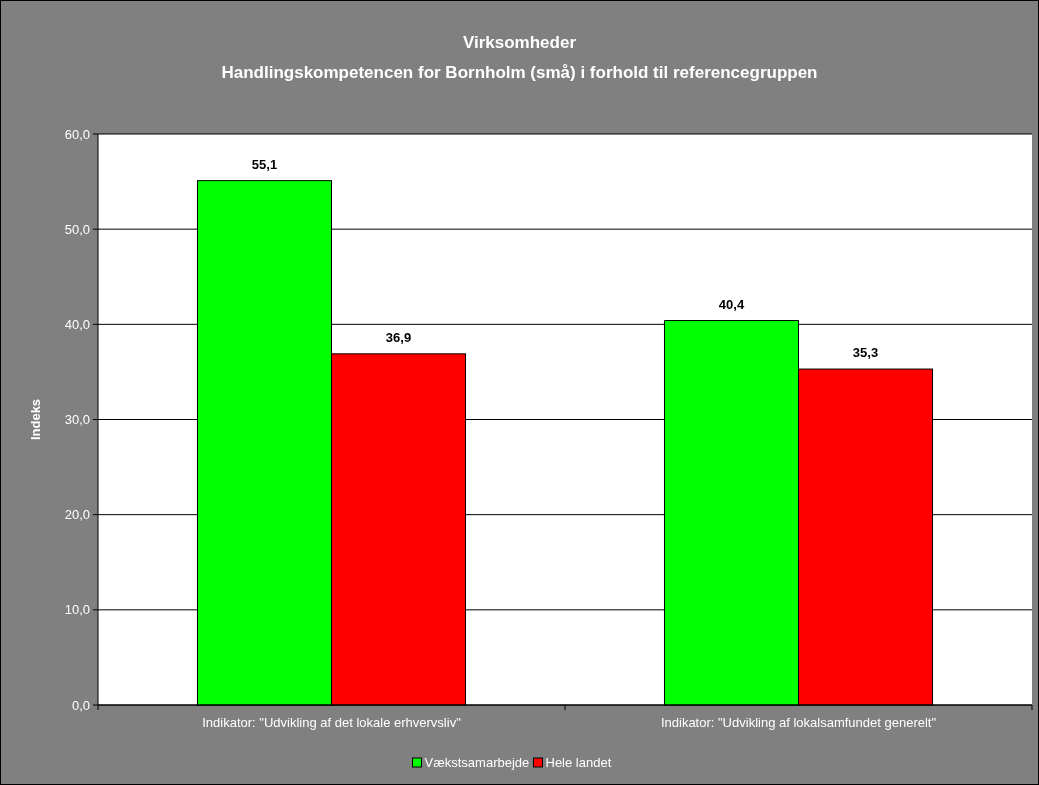  Describe the element at coordinates (519, 42) in the screenshot. I see `chart-title: Virksomheder` at that location.